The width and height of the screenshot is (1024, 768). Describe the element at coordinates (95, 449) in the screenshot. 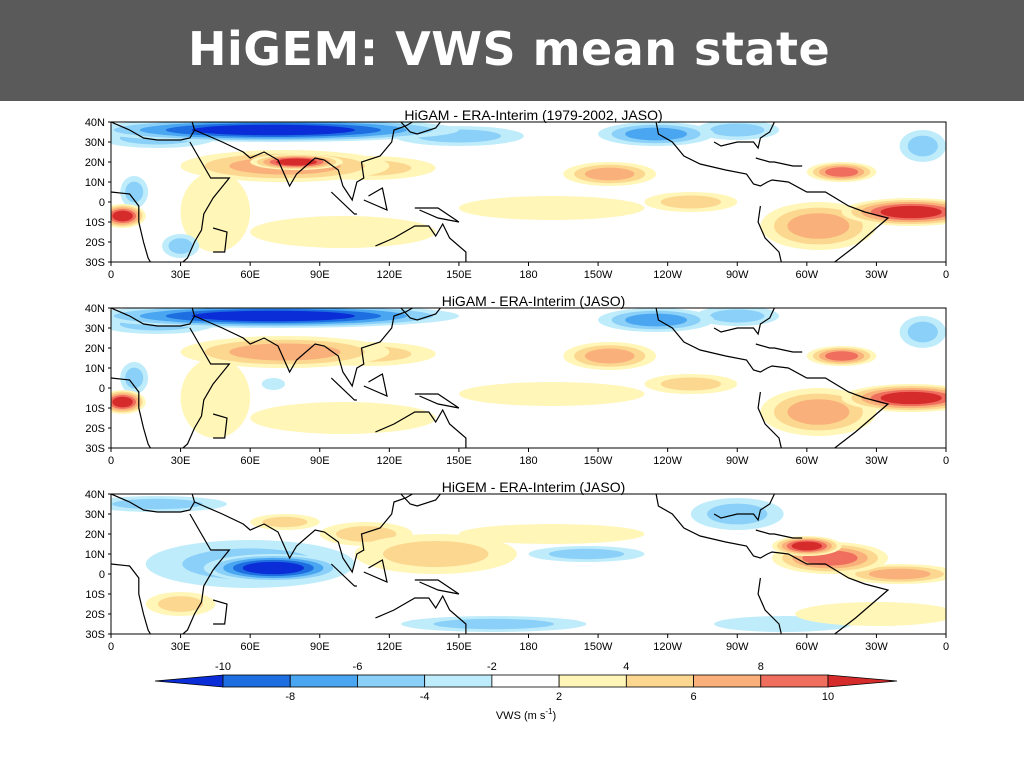

I see `lat-tick-label: 30S` at that location.